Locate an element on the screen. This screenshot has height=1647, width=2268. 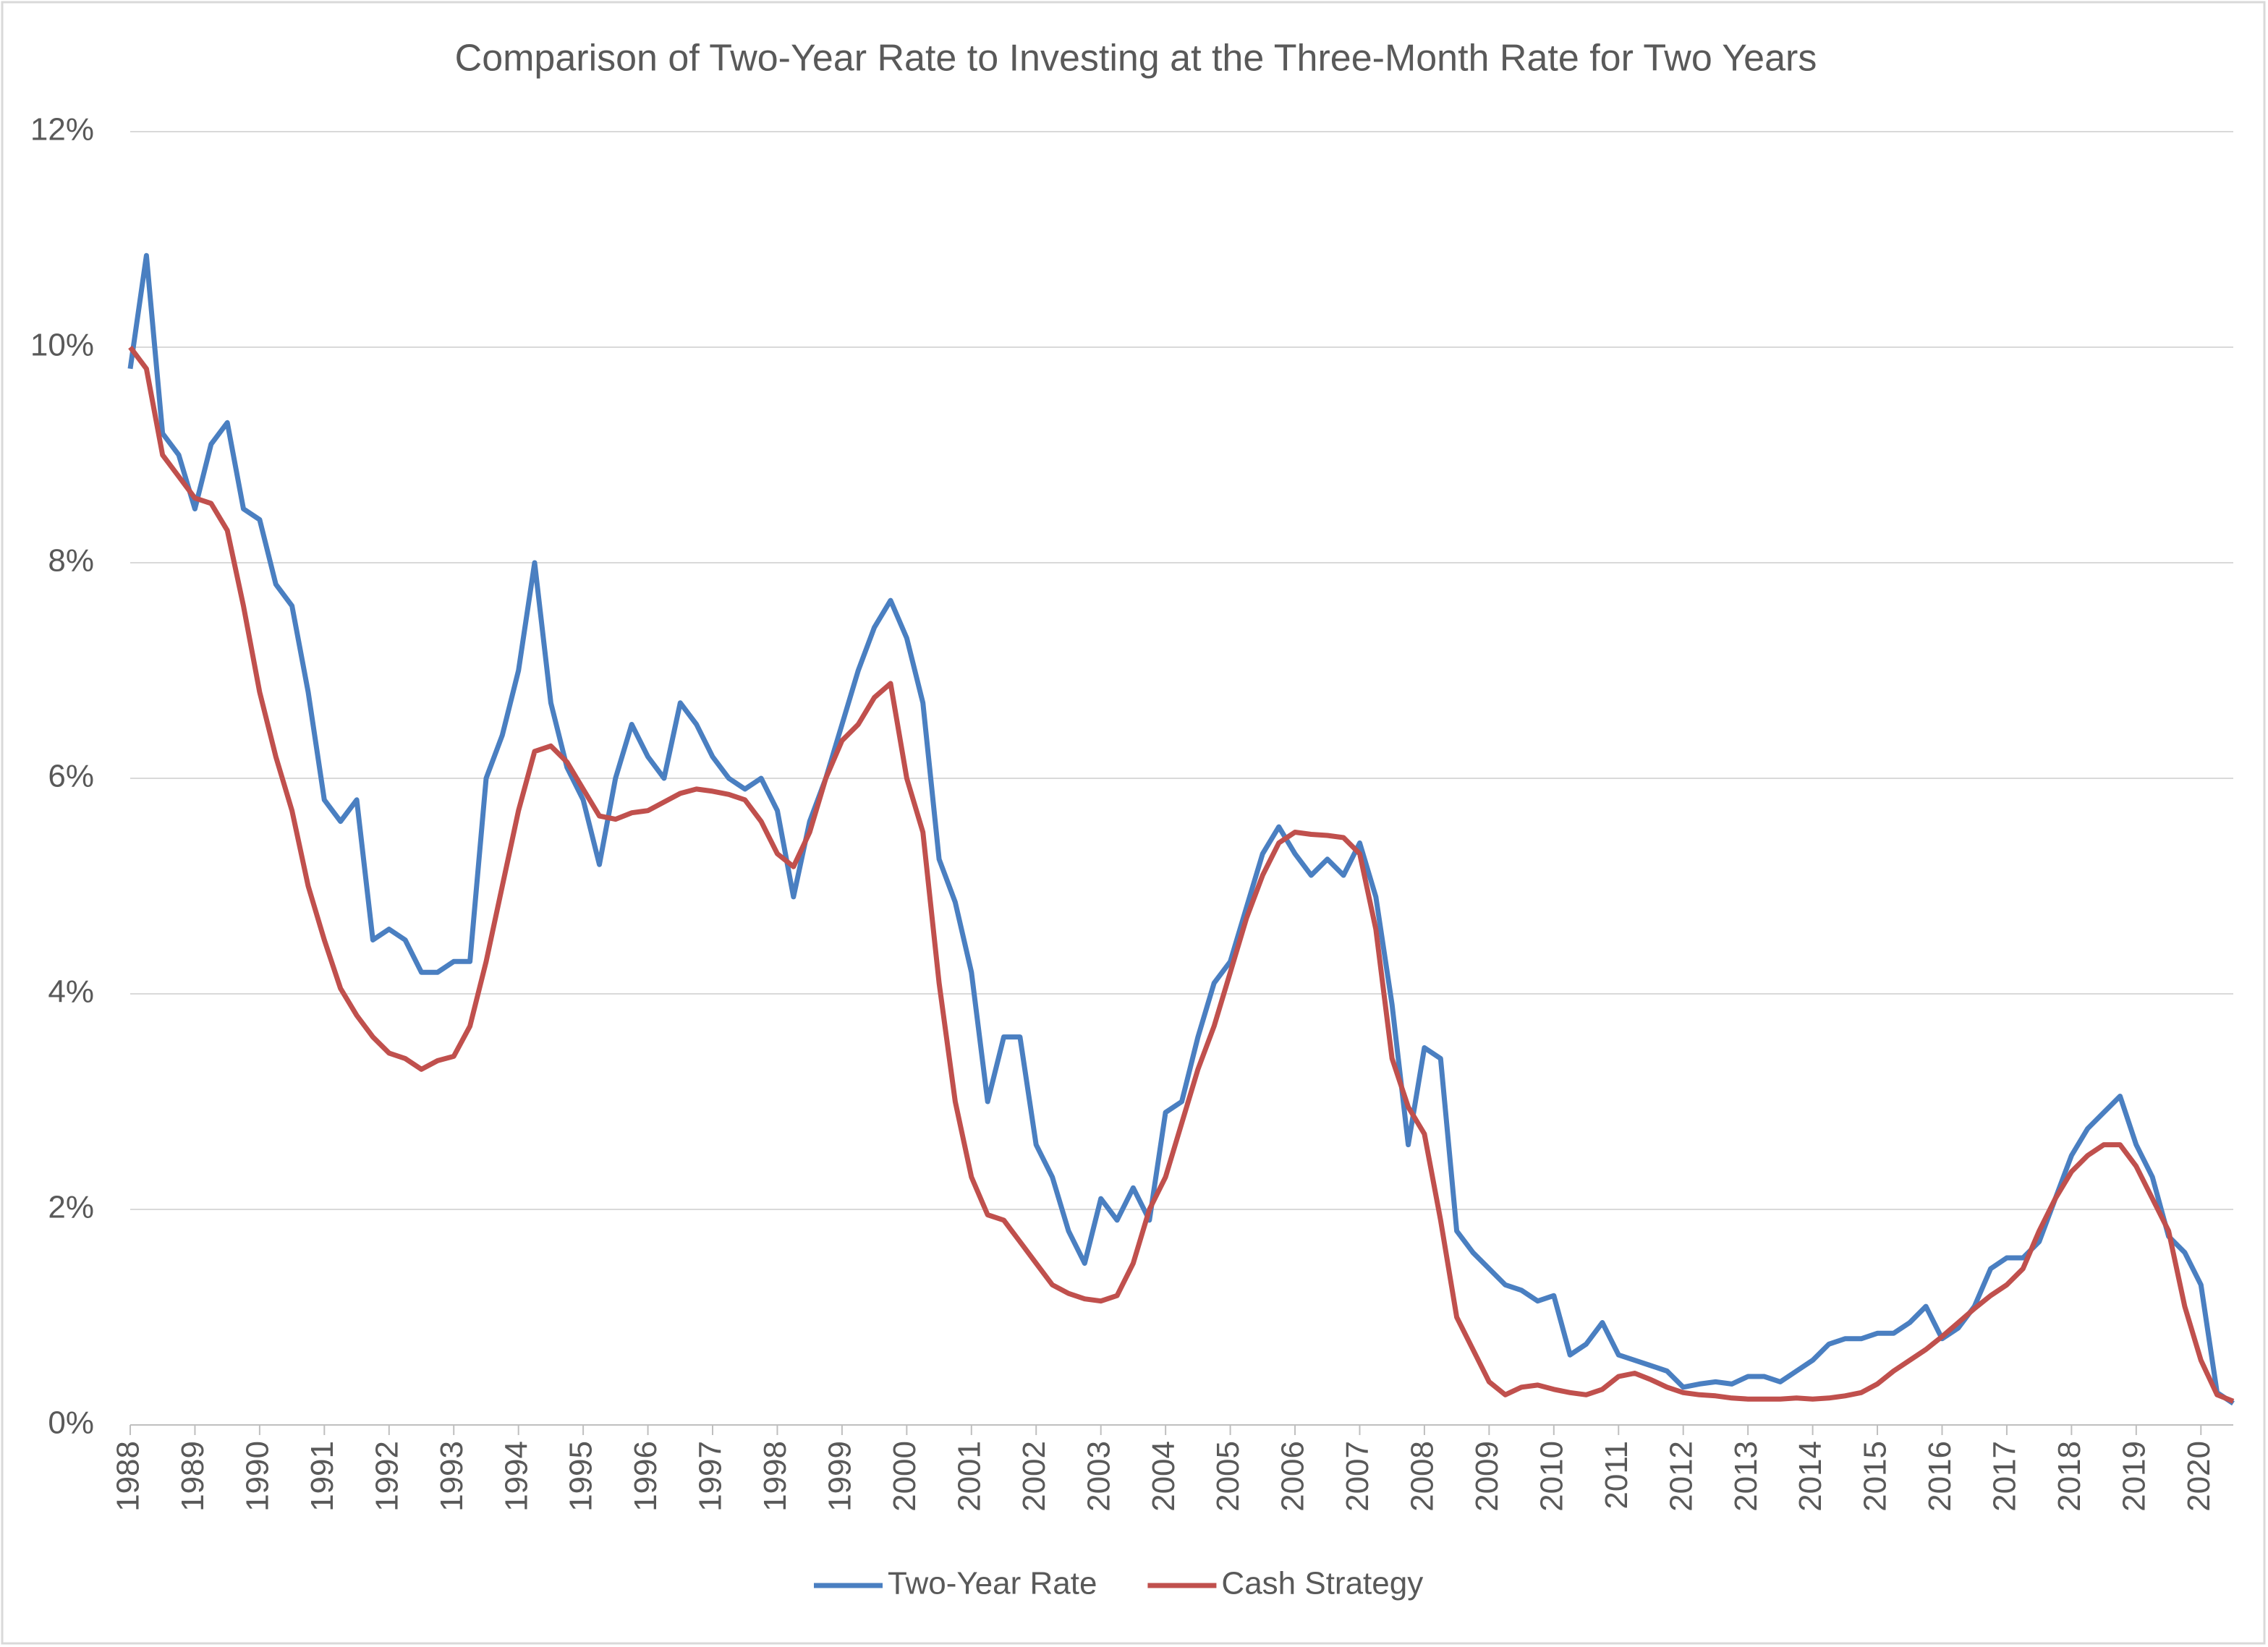
x-tick-label: 2010 is located at coordinates (1551, 1477).